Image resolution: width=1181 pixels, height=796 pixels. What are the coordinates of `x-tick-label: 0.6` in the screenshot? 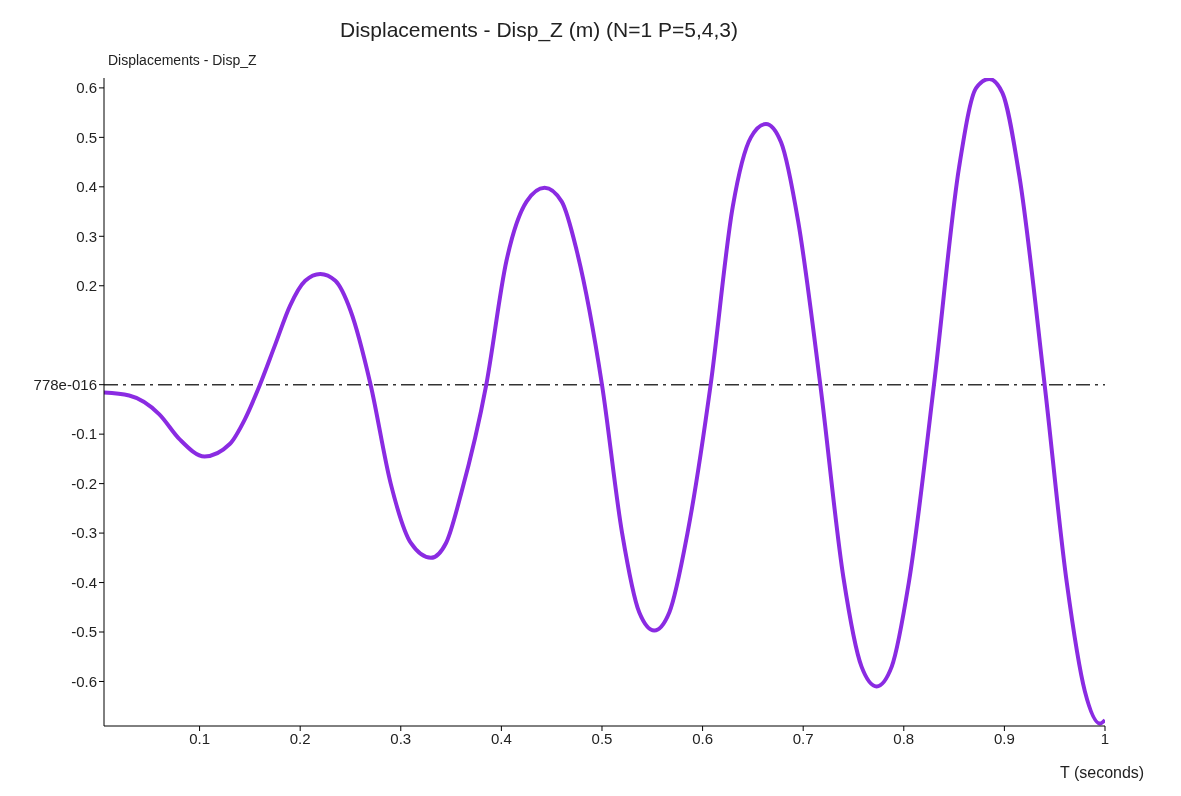 It's located at (703, 738).